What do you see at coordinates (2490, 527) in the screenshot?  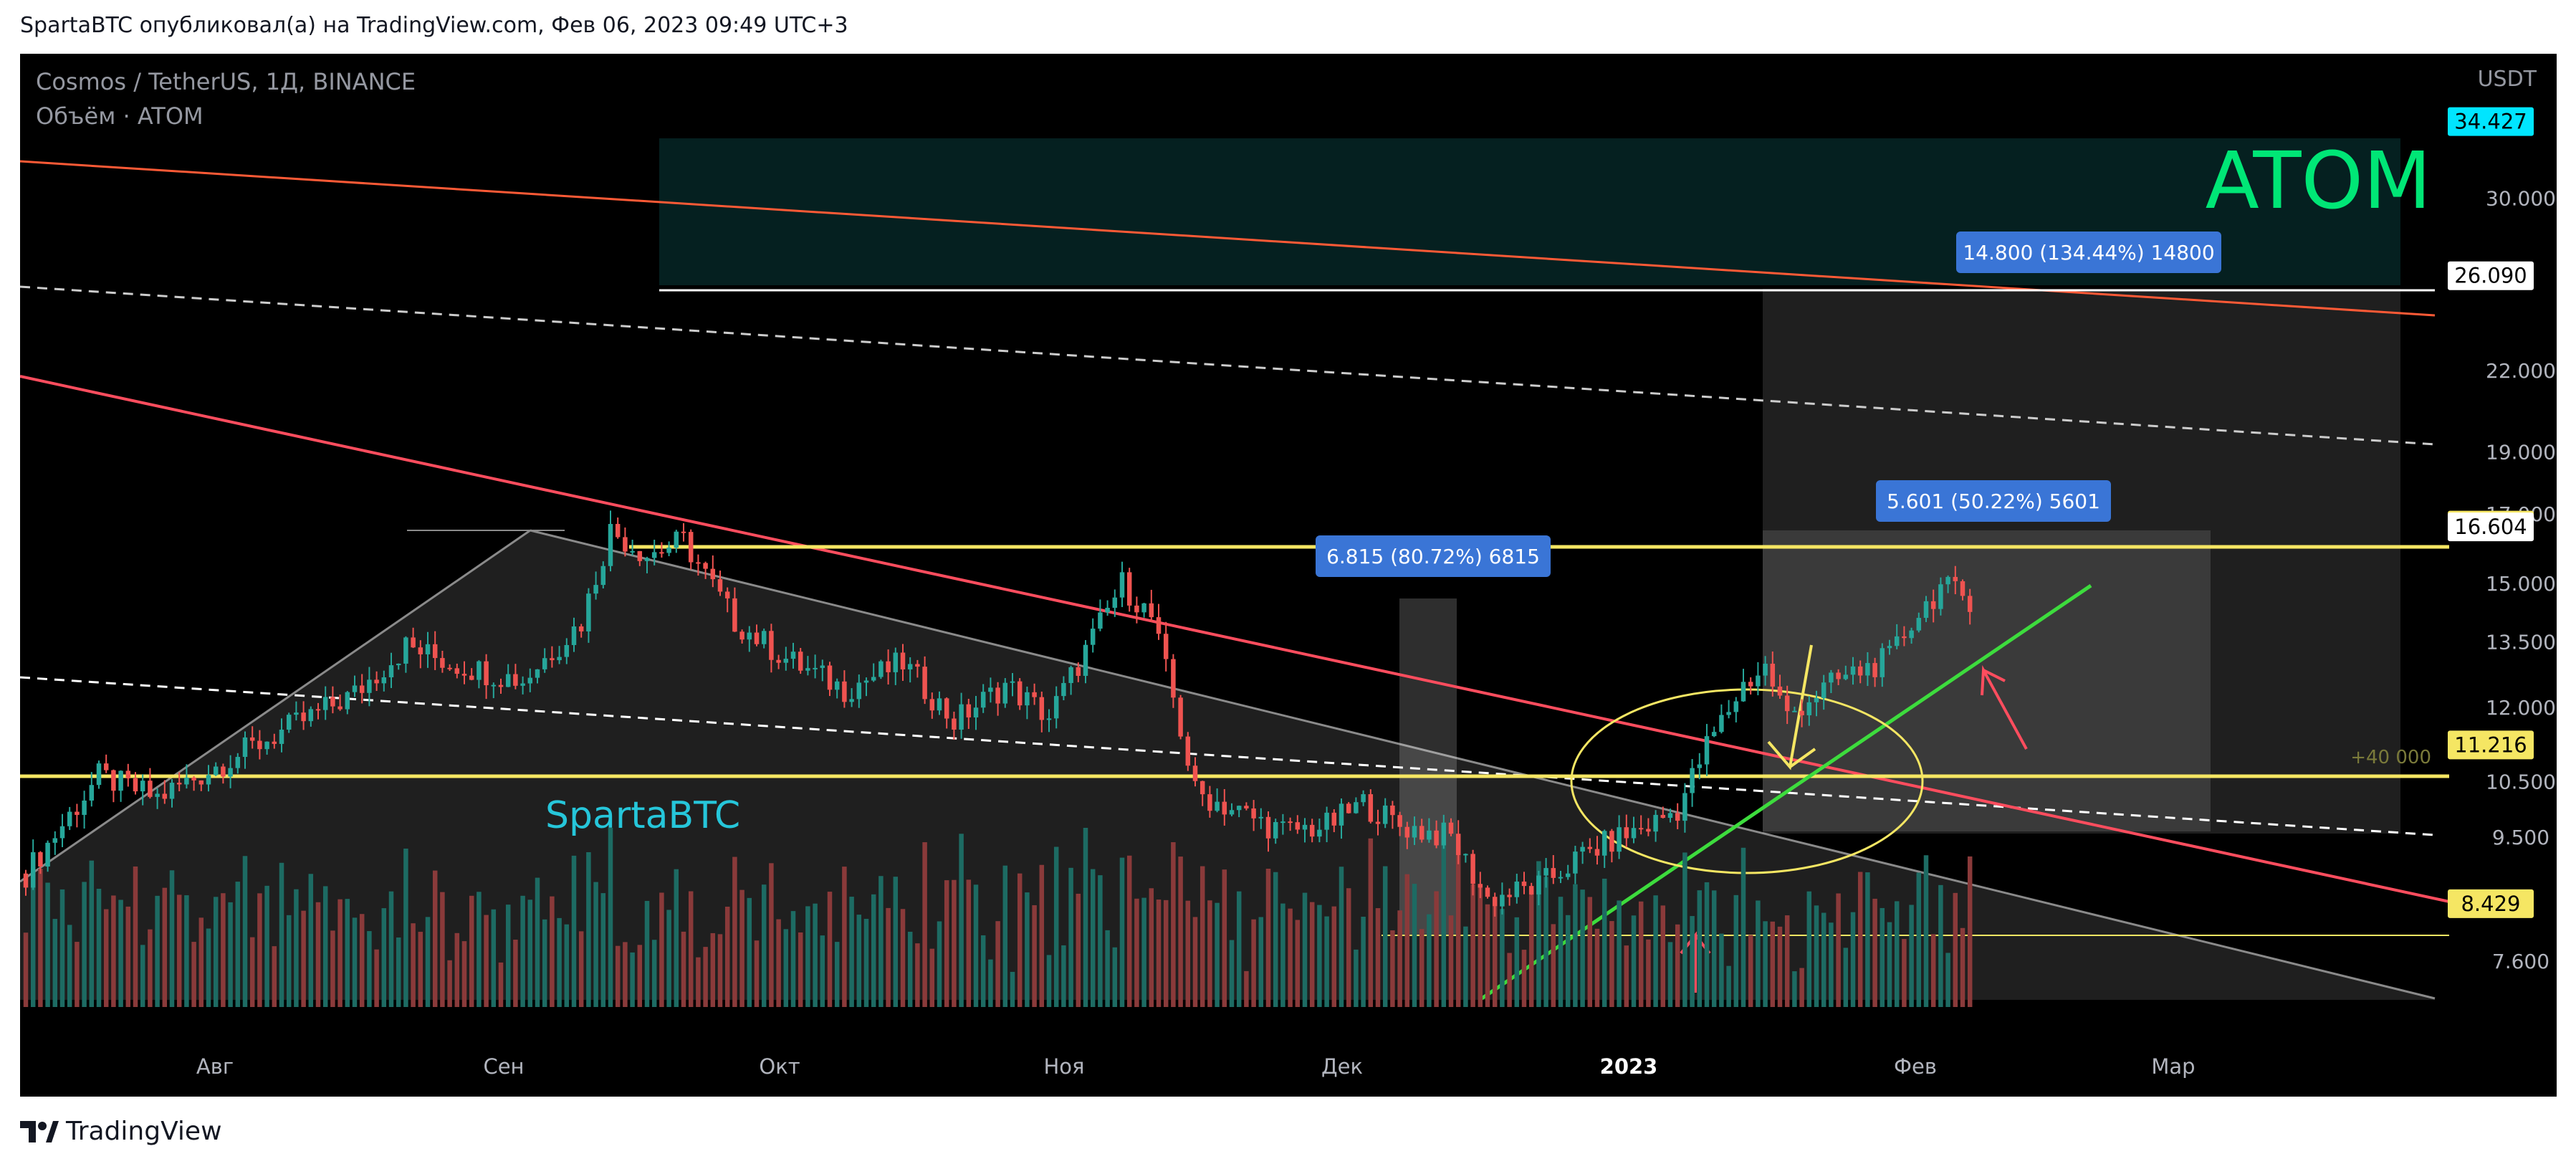 I see `price-label-text: 16.604` at bounding box center [2490, 527].